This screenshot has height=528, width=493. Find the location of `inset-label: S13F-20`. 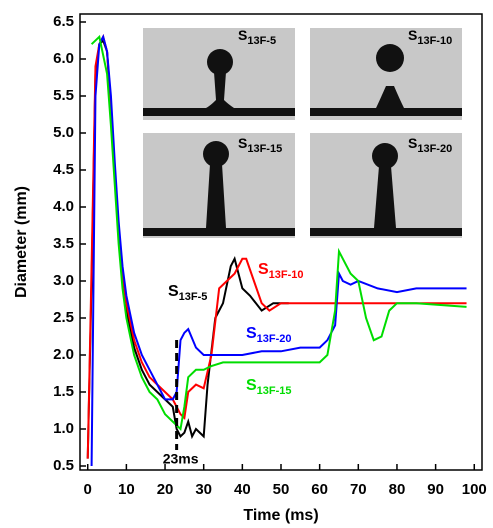

inset-label: S13F-20 is located at coordinates (430, 145).